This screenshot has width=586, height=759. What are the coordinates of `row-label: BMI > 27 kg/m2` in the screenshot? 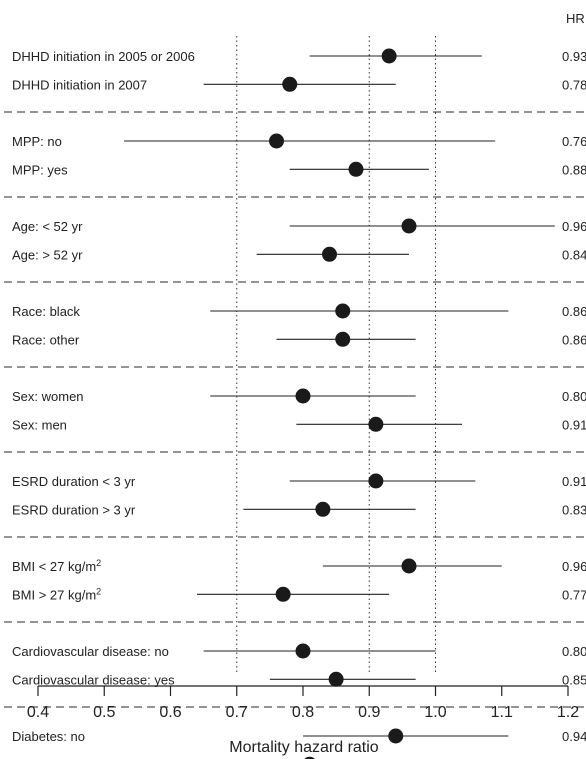 It's located at (56, 594).